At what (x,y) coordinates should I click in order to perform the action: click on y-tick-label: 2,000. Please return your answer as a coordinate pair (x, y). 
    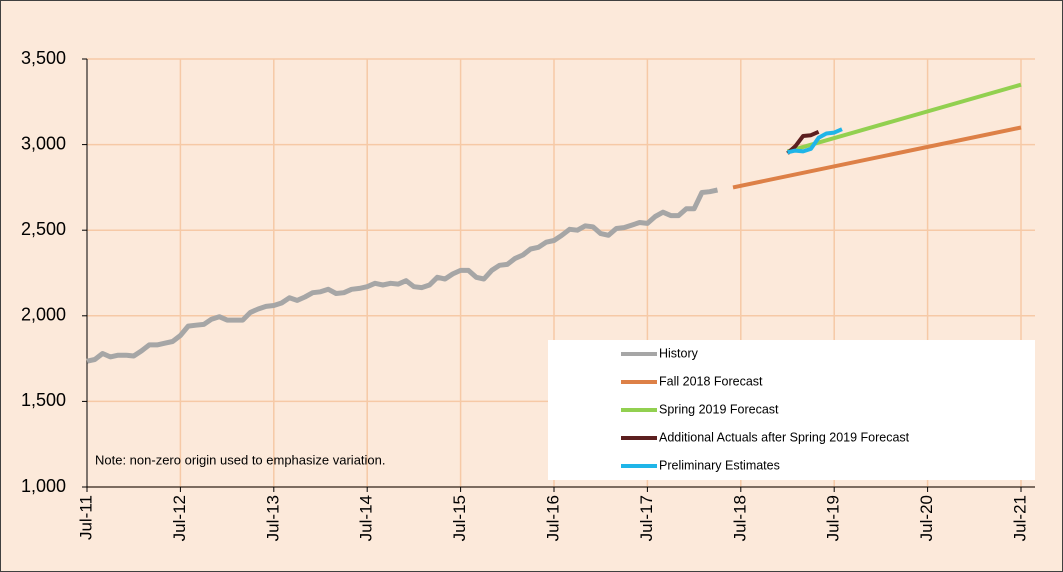
    Looking at the image, I should click on (43, 315).